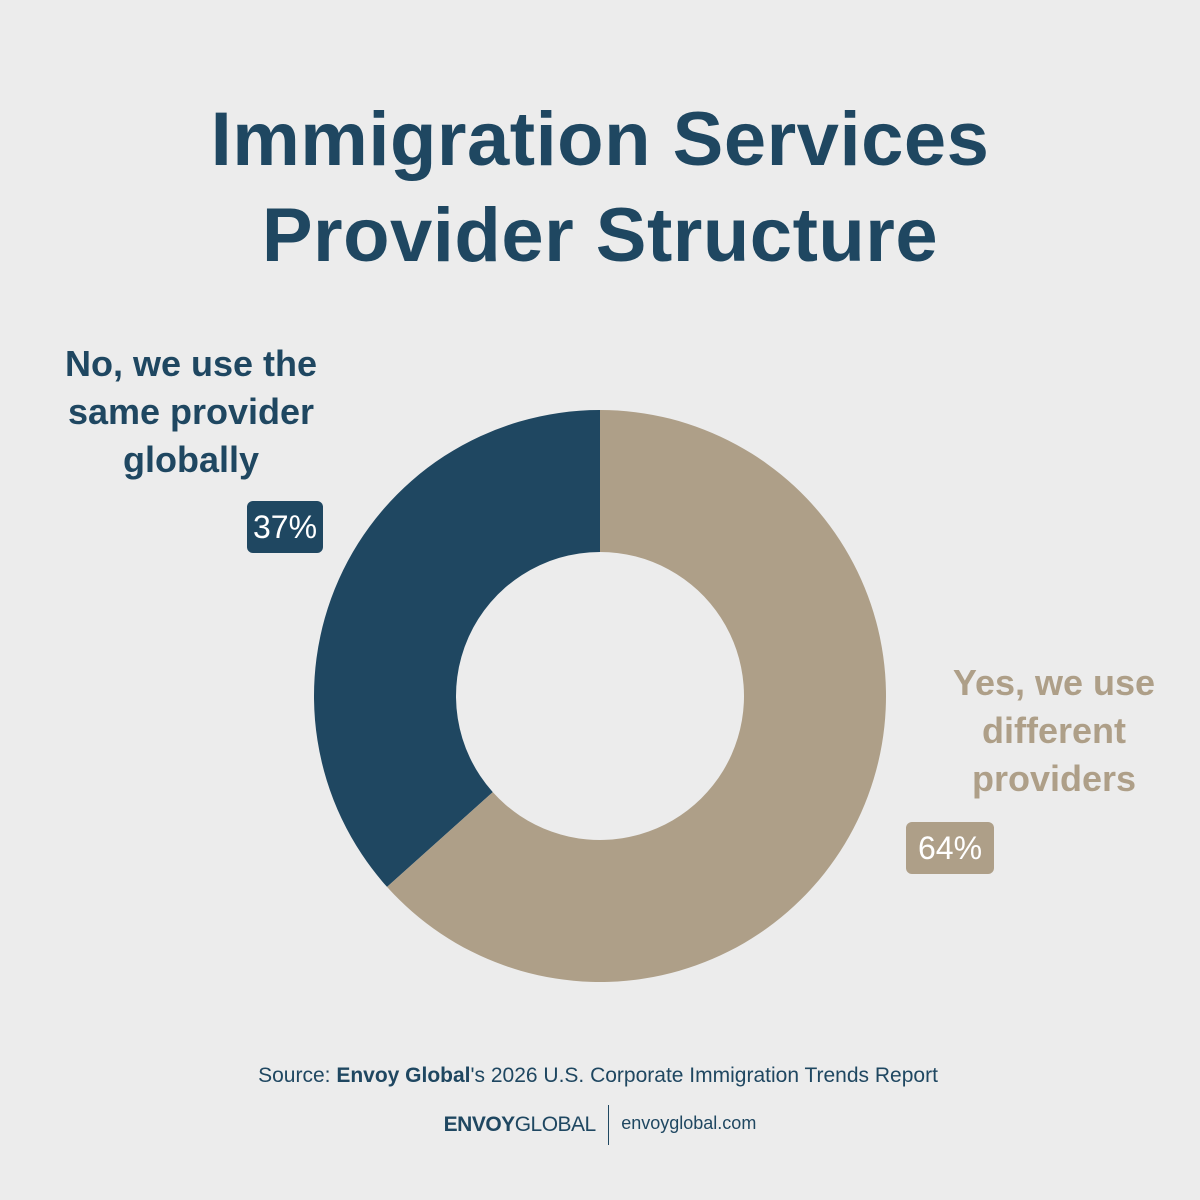 Image resolution: width=1200 pixels, height=1200 pixels. I want to click on slice-label-same-provider: No, we use the same provider globally, so click(191, 412).